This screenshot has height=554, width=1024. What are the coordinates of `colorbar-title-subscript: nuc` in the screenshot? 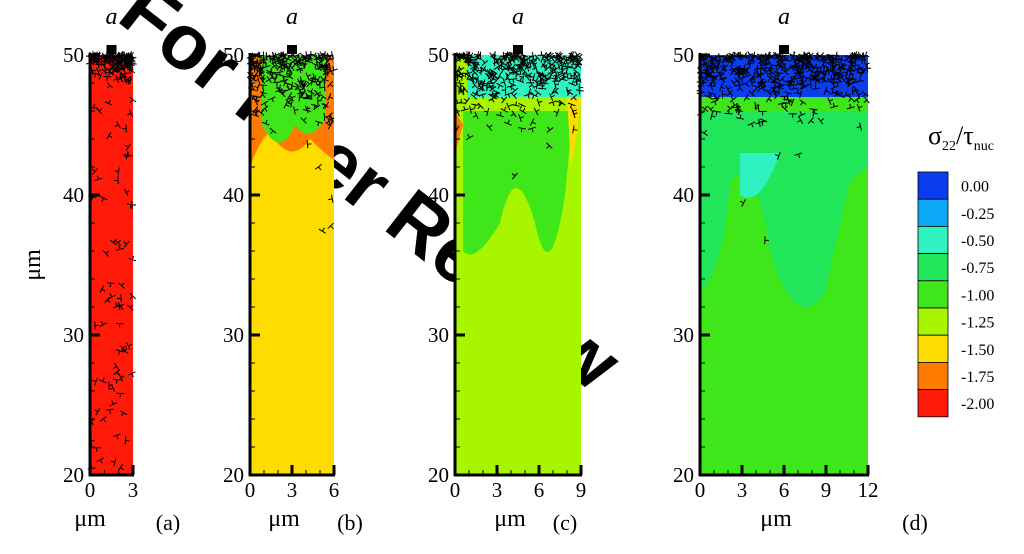 It's located at (984, 146).